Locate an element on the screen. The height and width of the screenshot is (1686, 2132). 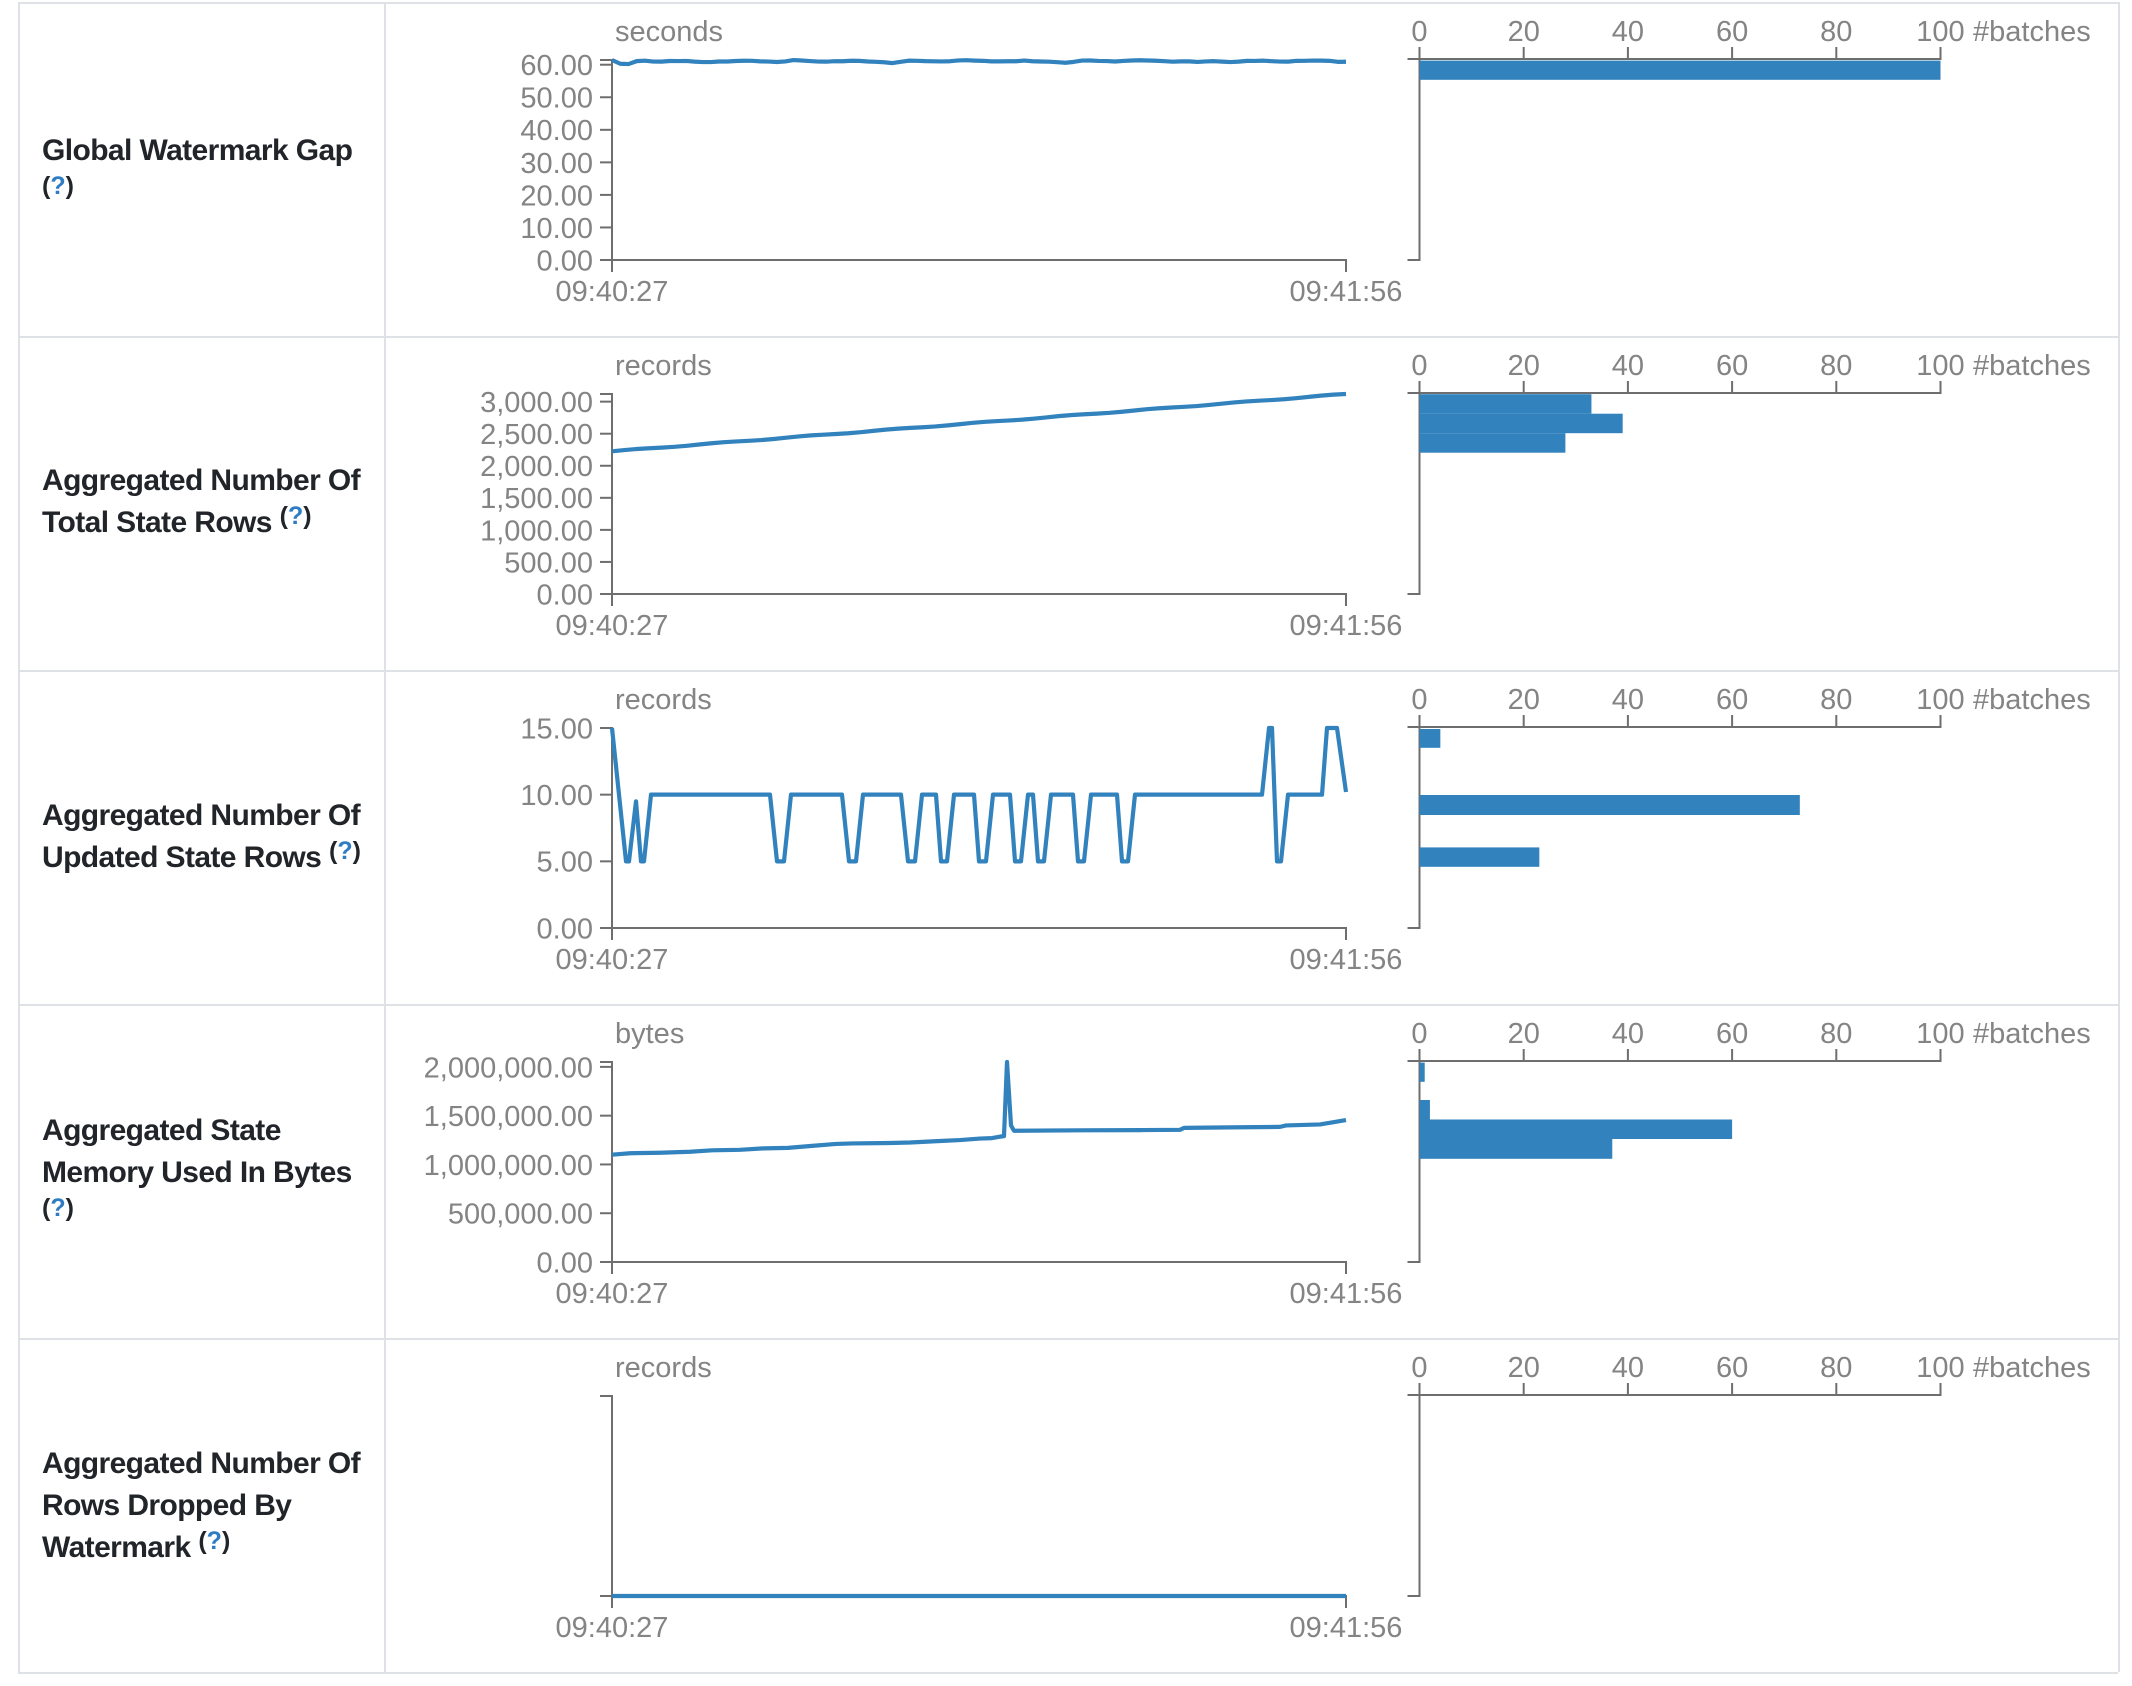
svg-text: 1,500,000.00 is located at coordinates (508, 1117).